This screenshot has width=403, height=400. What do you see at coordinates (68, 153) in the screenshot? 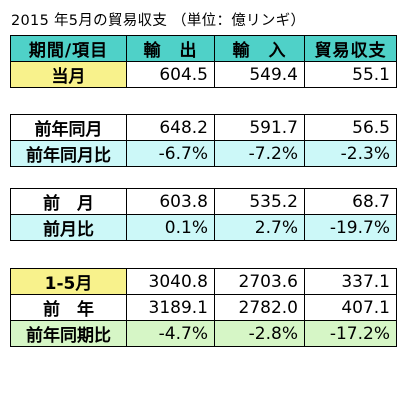
I see `row-label: 前年同月比` at bounding box center [68, 153].